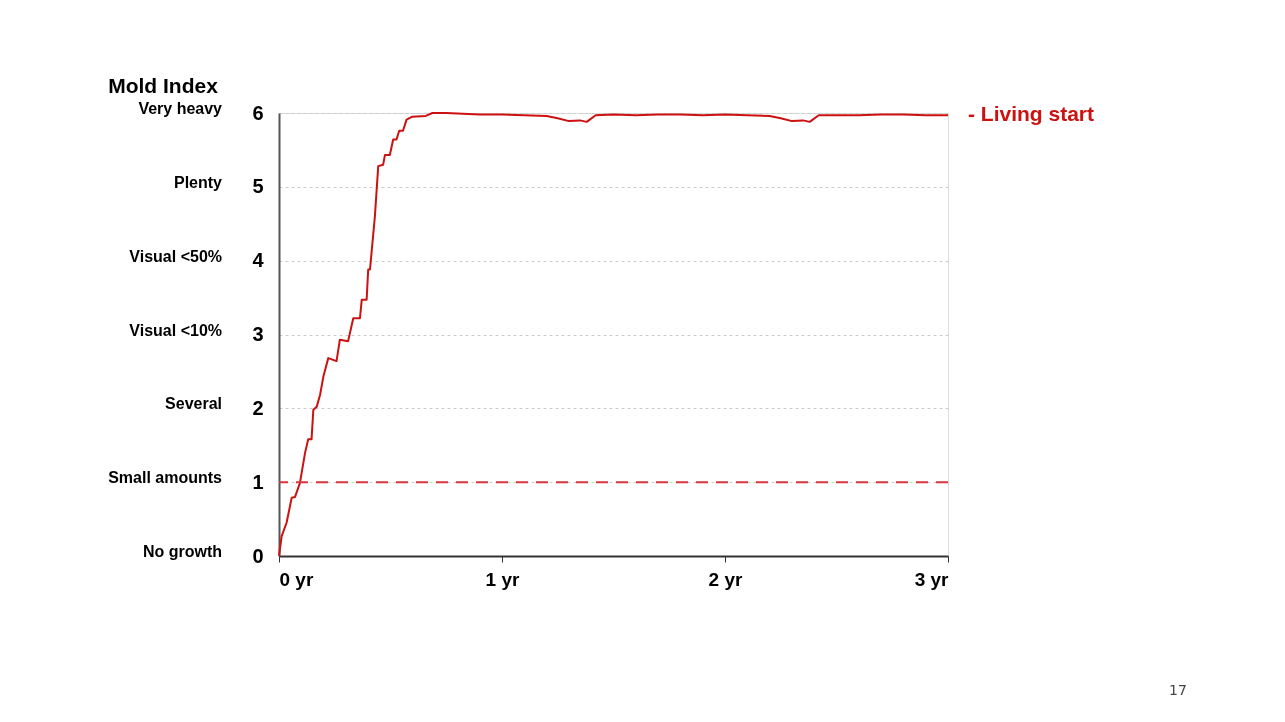 This screenshot has height=722, width=1285. What do you see at coordinates (163, 85) in the screenshot?
I see `chart-title: Mold Index` at bounding box center [163, 85].